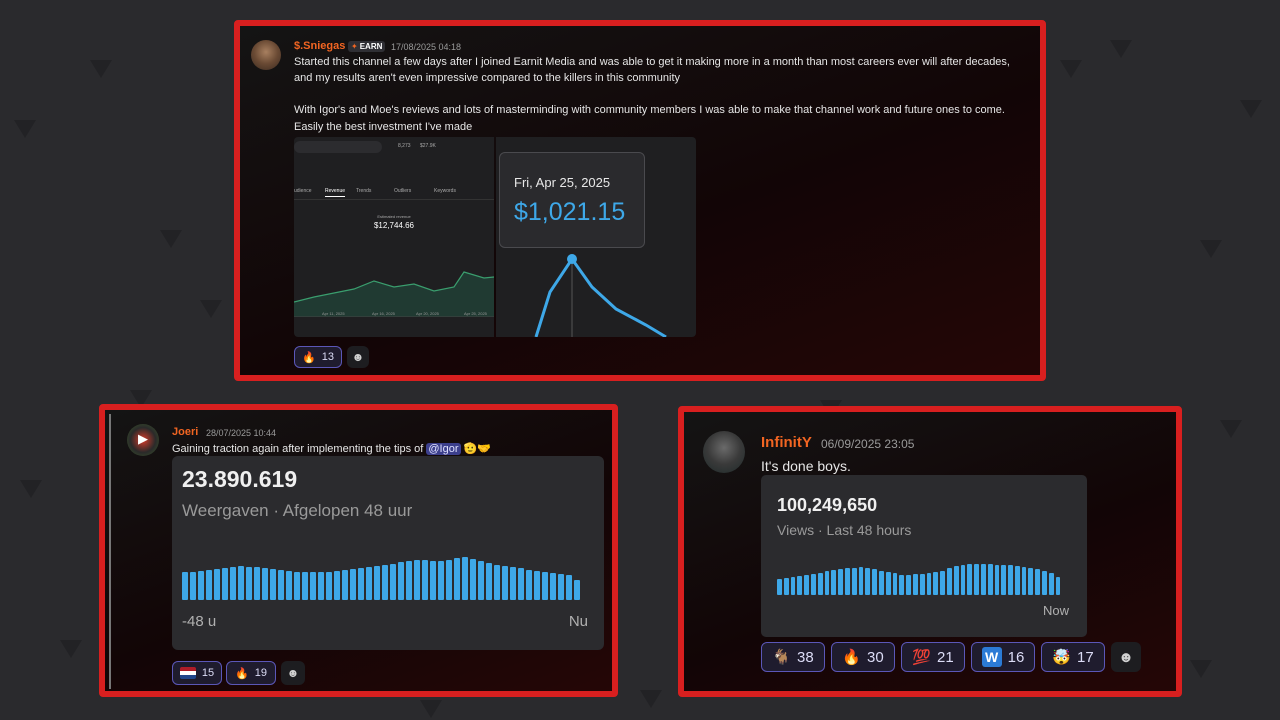  What do you see at coordinates (428, 146) in the screenshot?
I see `top-stat-2: $27.9K` at bounding box center [428, 146].